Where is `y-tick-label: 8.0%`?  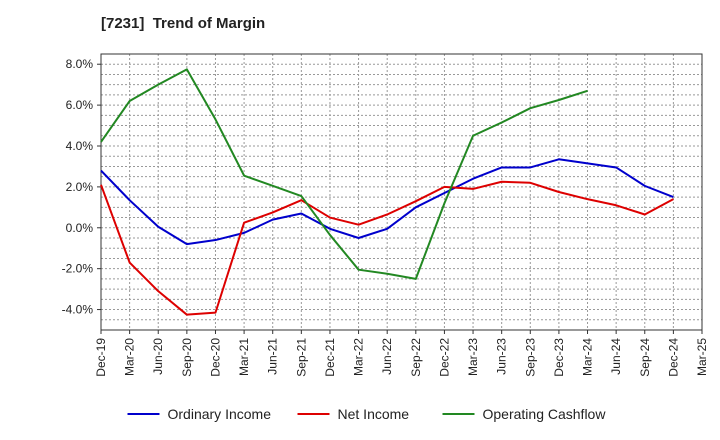 y-tick-label: 8.0% is located at coordinates (80, 64).